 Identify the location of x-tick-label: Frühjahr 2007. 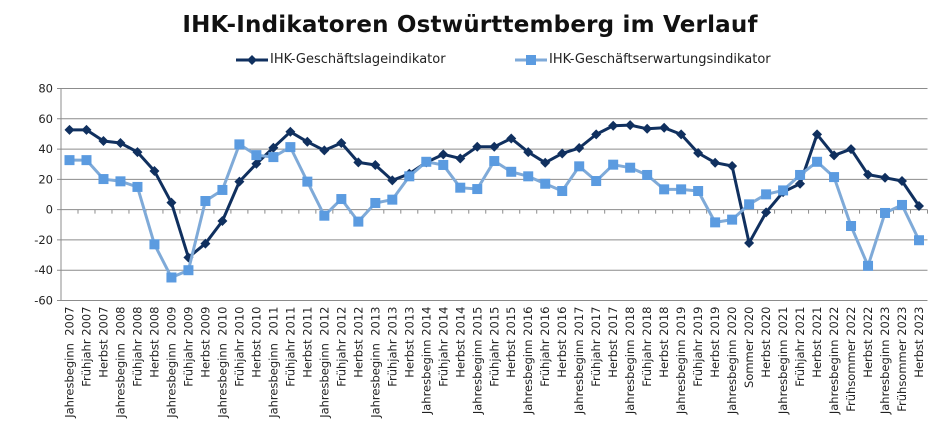
(86, 347).